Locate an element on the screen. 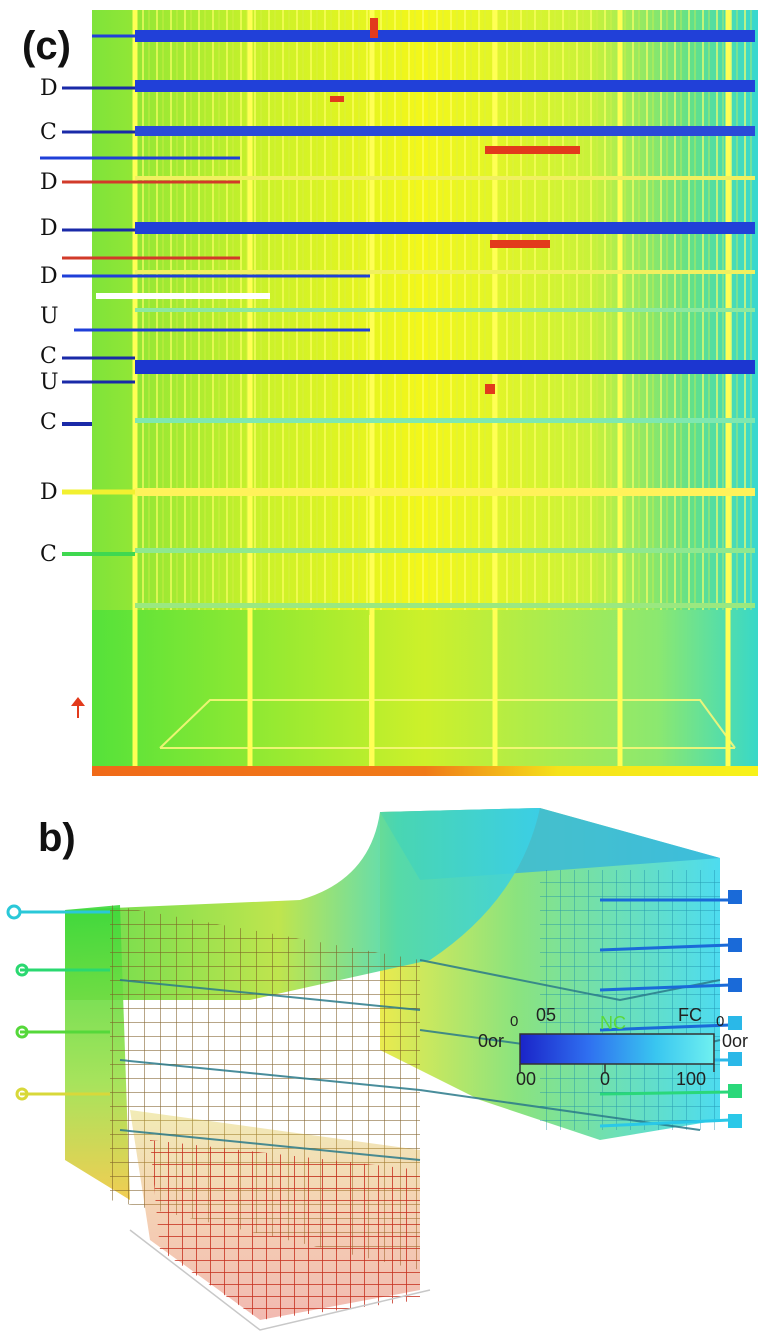 The width and height of the screenshot is (768, 1344). colorbar-ticks is located at coordinates (617, 1068).